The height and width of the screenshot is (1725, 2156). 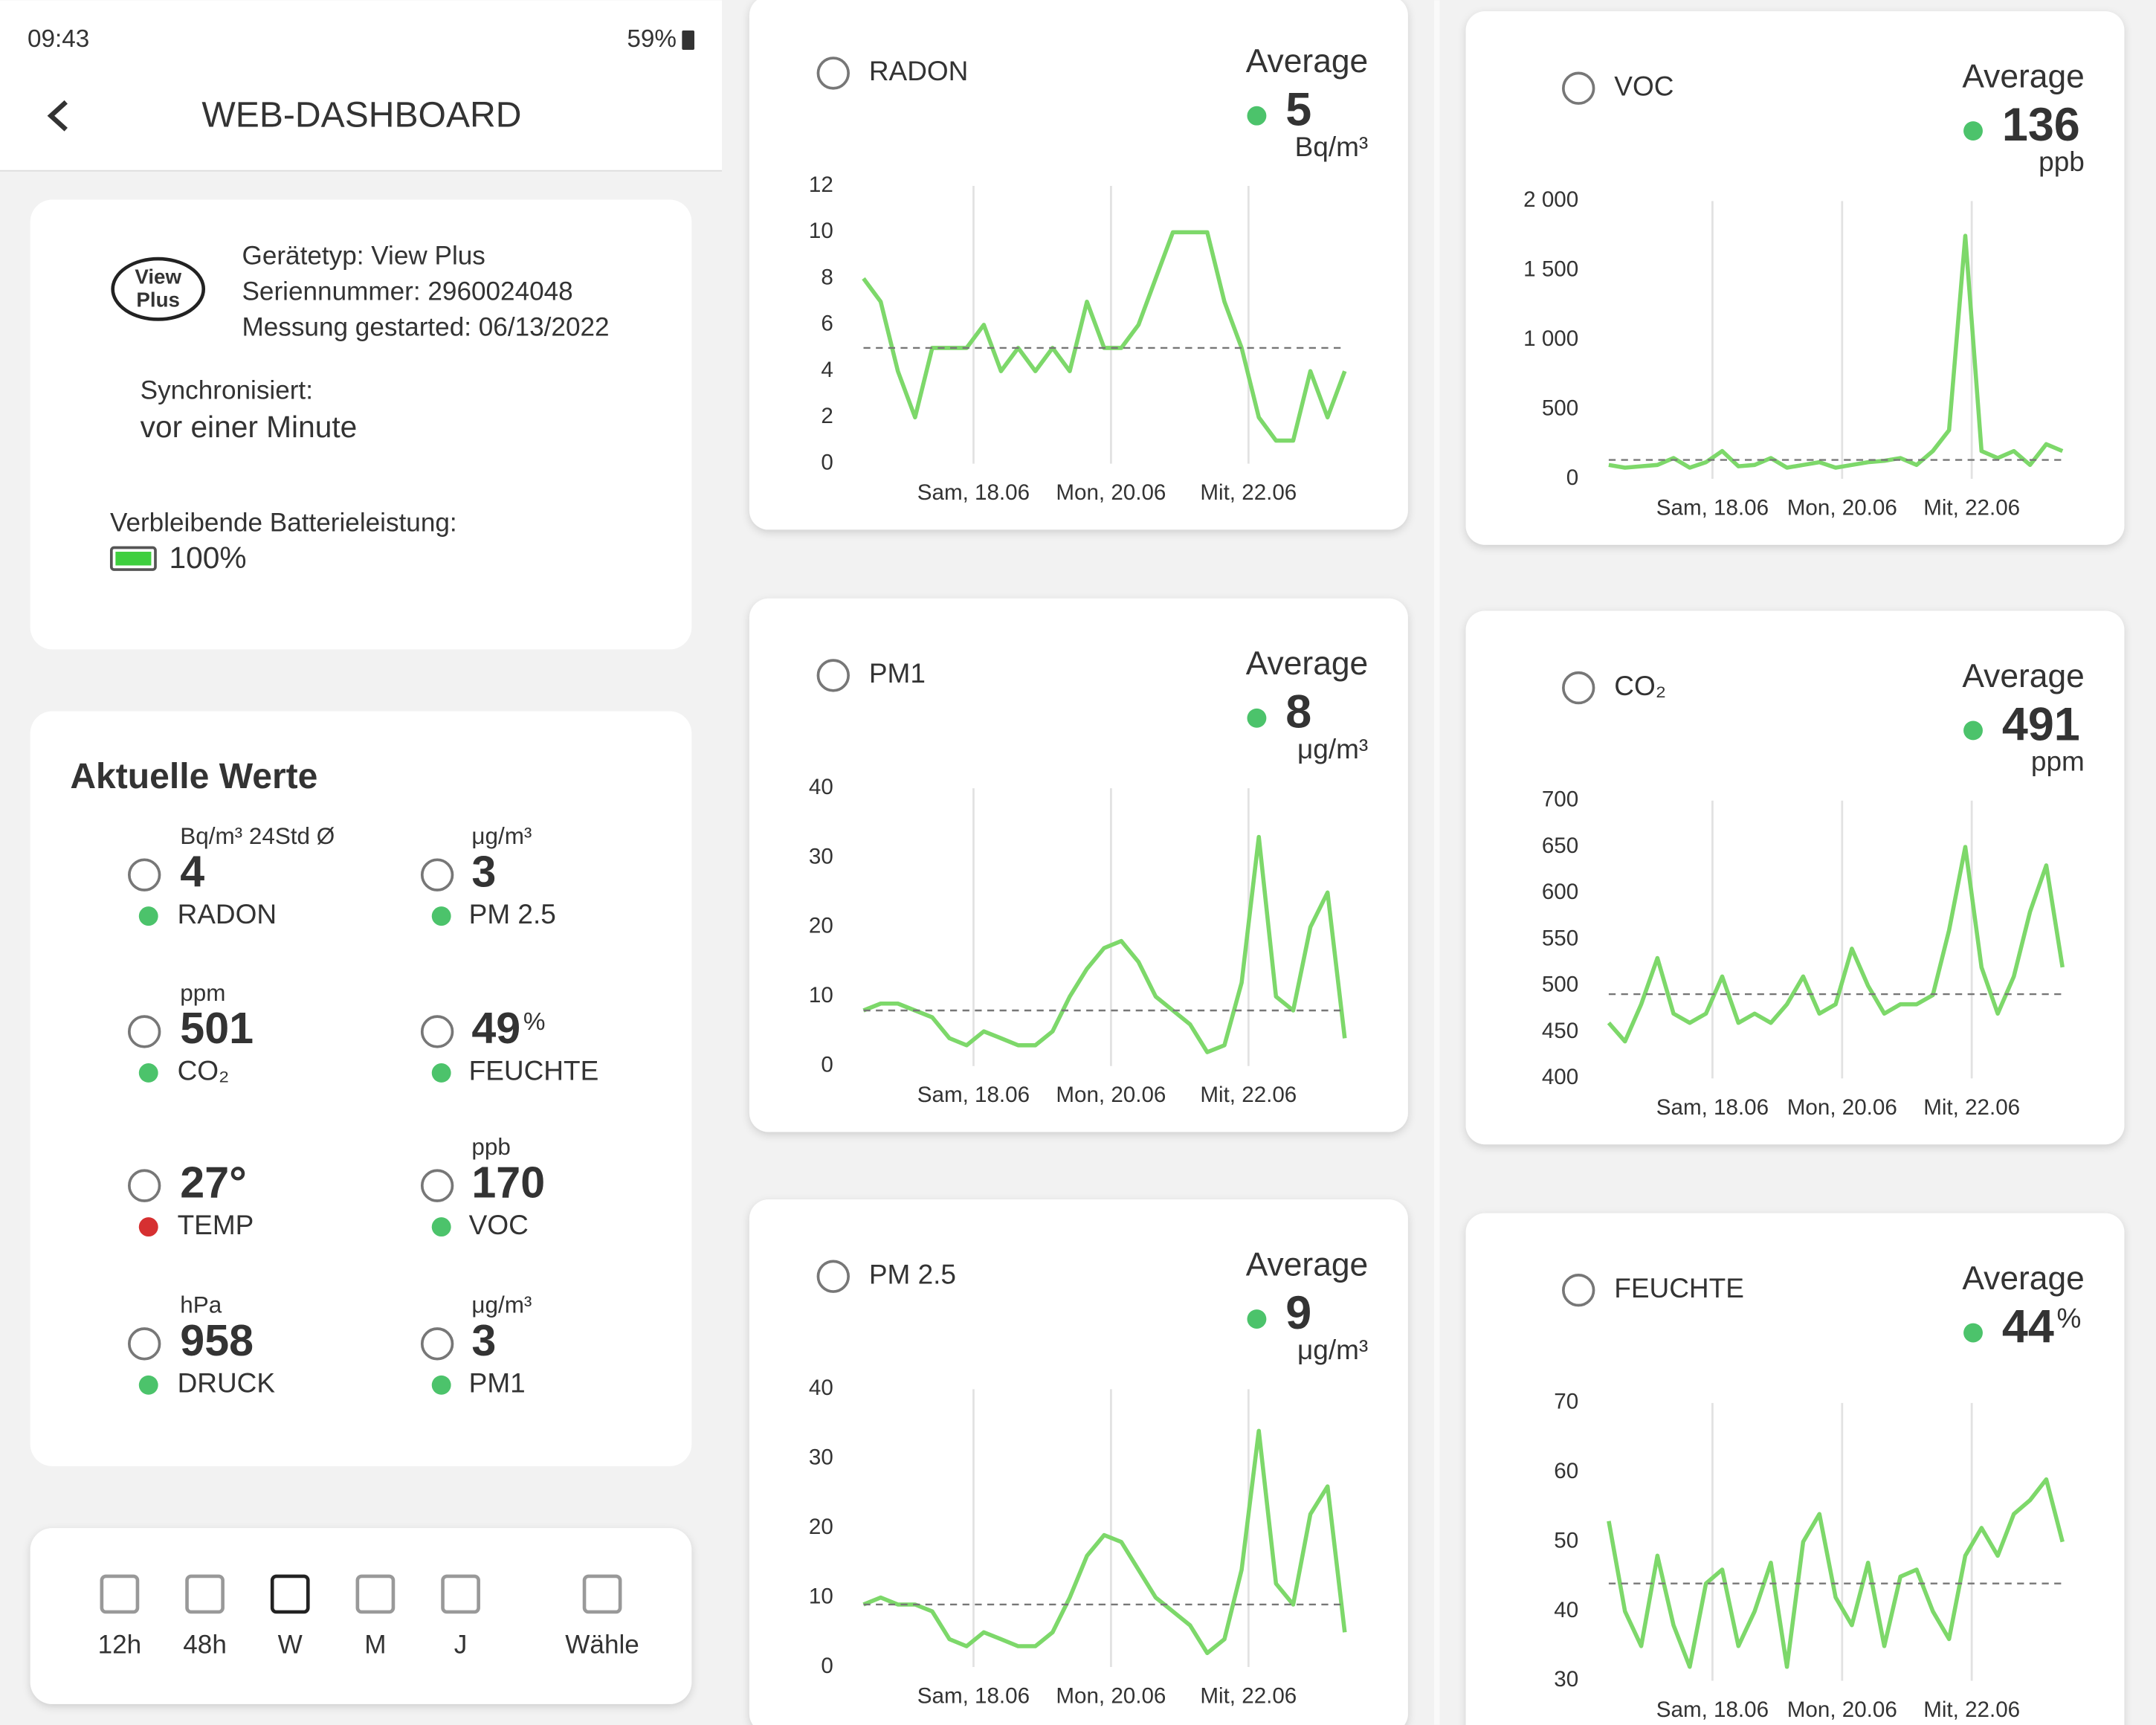 I want to click on time-range-option: 48h, so click(x=205, y=1617).